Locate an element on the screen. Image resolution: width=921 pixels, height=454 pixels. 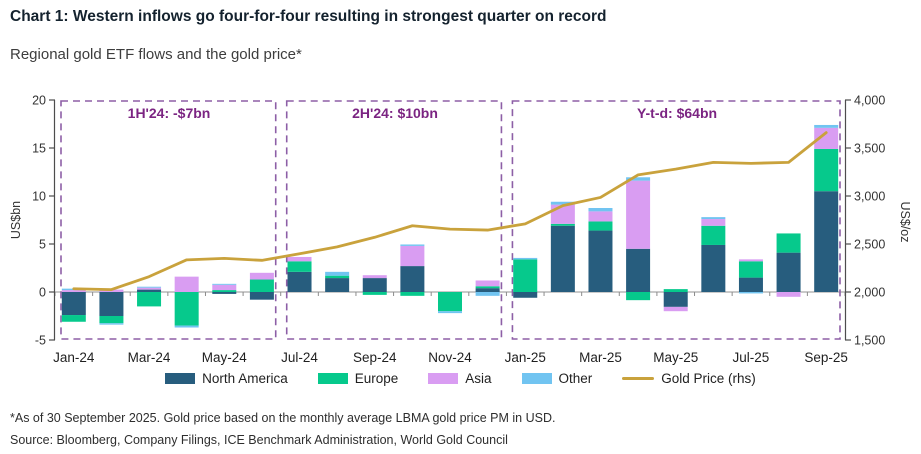
legend-item-north-america: North America is located at coordinates (226, 378).